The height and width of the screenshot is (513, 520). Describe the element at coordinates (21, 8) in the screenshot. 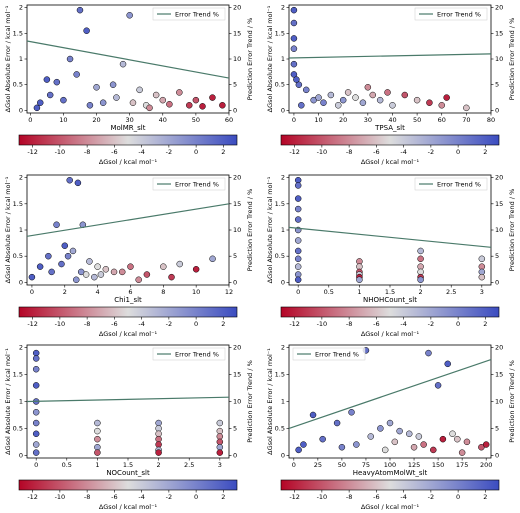

I see `y-tick-label: 2` at that location.